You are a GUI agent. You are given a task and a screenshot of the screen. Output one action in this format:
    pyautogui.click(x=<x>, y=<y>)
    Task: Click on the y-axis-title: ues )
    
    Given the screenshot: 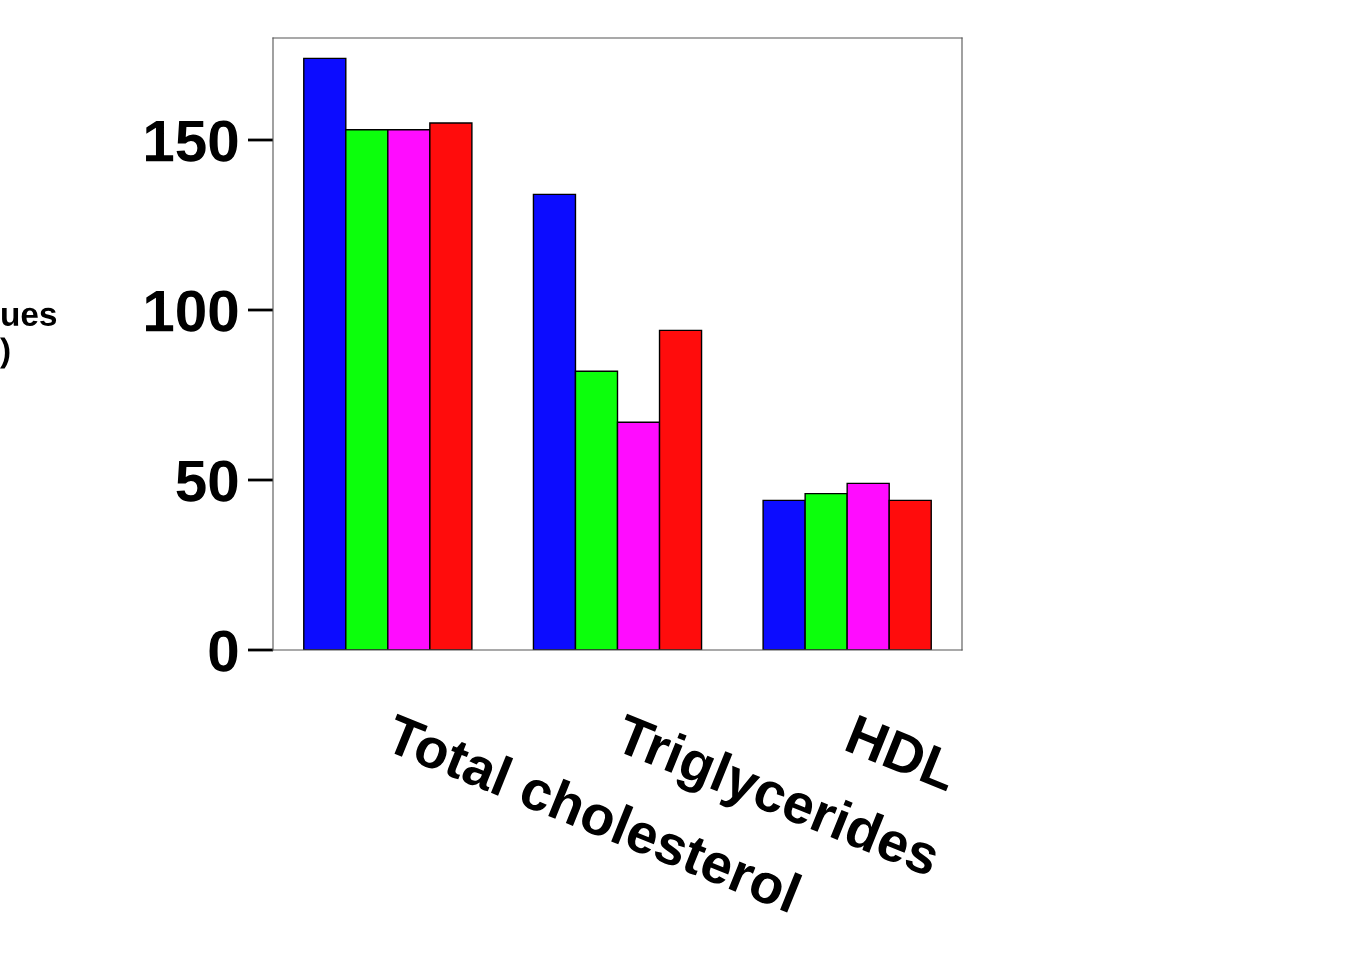 What is the action you would take?
    pyautogui.click(x=28, y=338)
    